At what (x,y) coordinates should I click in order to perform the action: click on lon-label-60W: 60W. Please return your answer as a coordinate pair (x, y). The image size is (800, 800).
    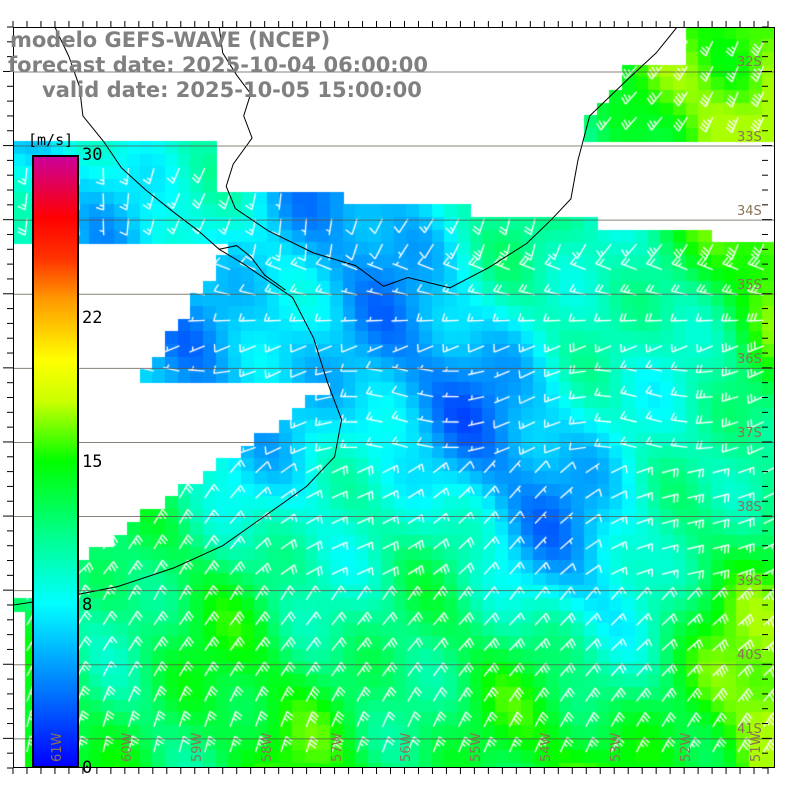
    Looking at the image, I should click on (127, 747).